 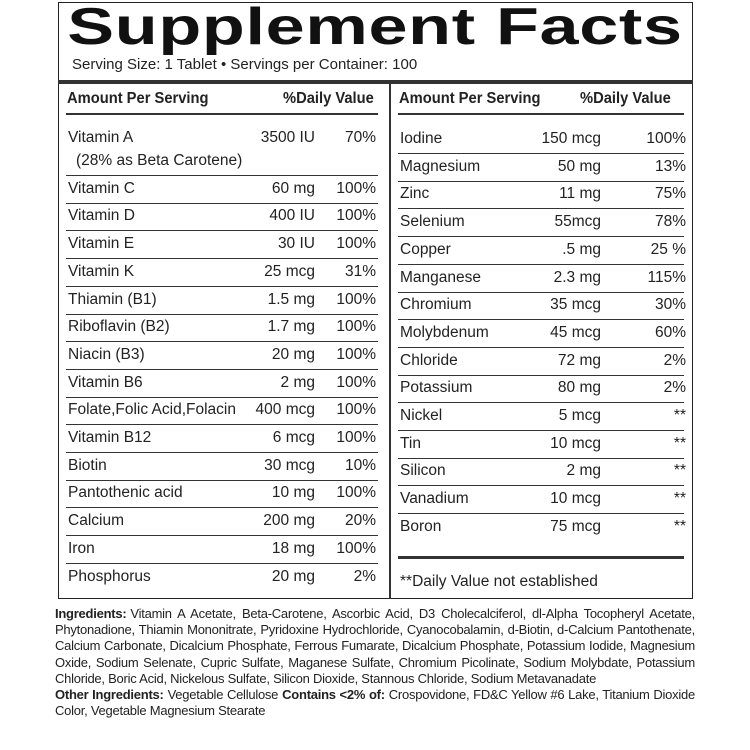 I want to click on daily-value: 30%, so click(x=670, y=305).